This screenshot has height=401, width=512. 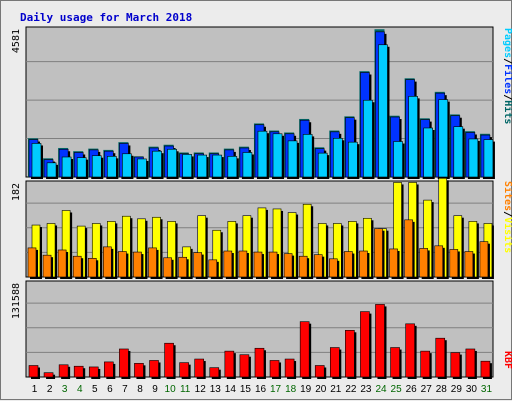 What do you see at coordinates (261, 389) in the screenshot?
I see `day-label: 16` at bounding box center [261, 389].